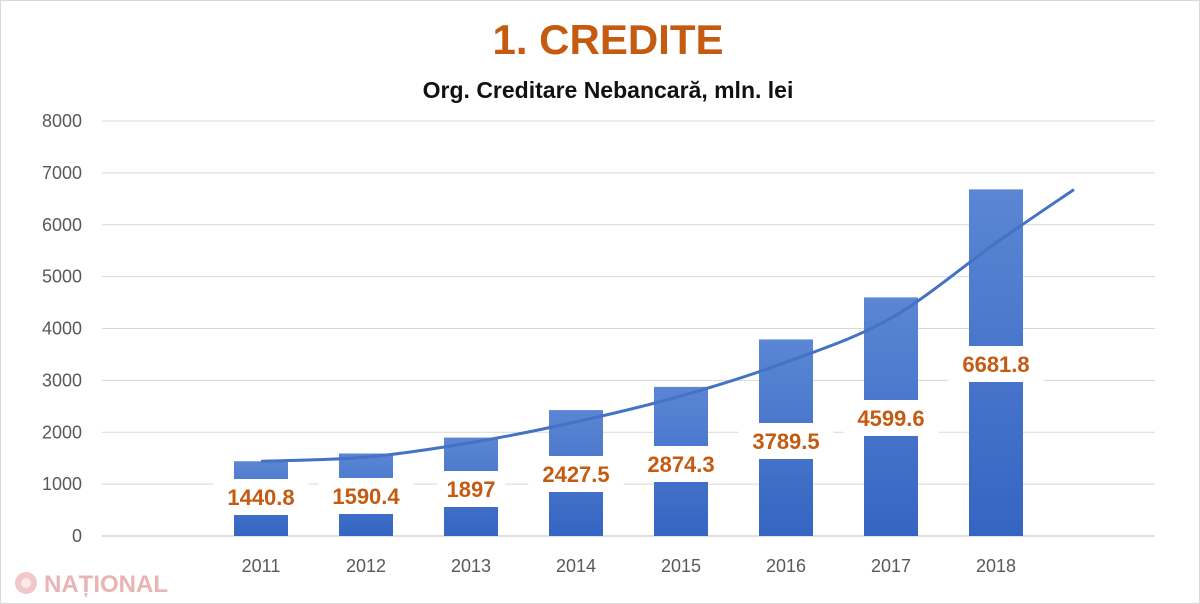  Describe the element at coordinates (996, 566) in the screenshot. I see `x-tick-label: 2018` at that location.